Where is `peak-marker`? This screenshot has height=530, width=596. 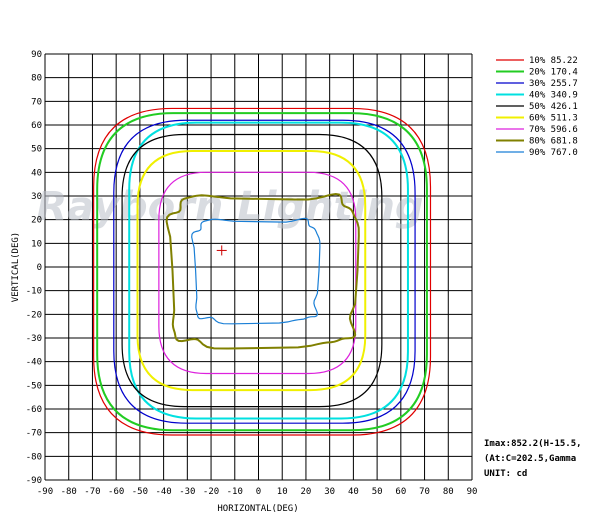 peak-marker is located at coordinates (221, 250).